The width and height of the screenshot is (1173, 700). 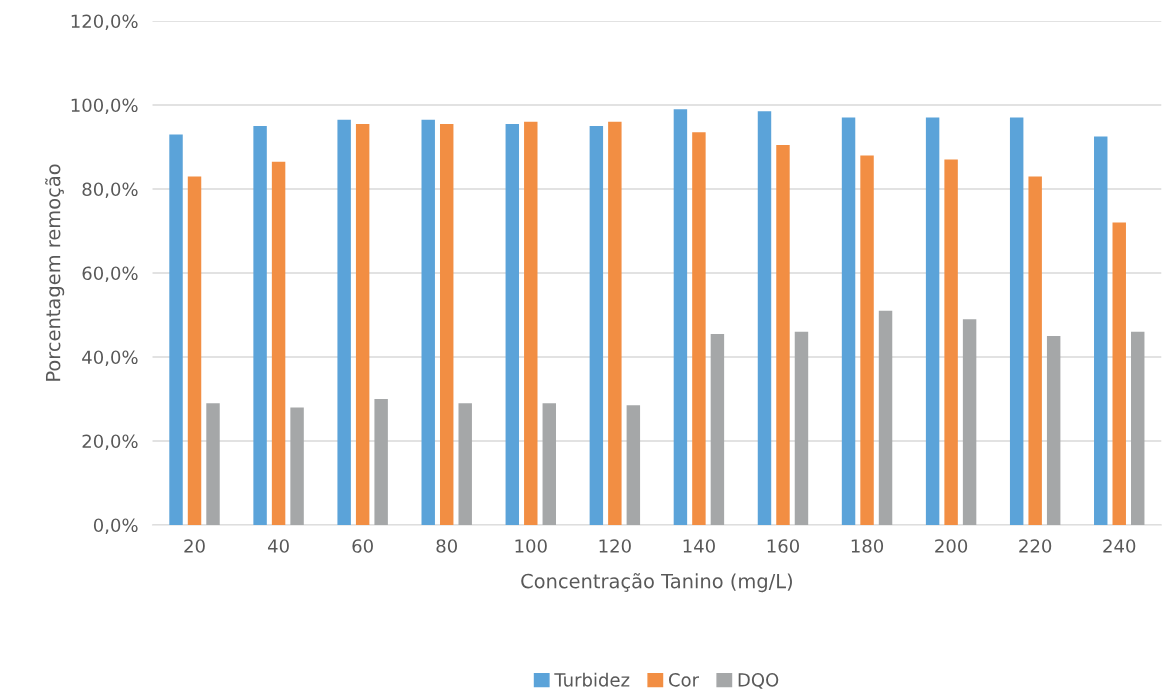 I want to click on y-tick-label: 100,0%, so click(x=104, y=106).